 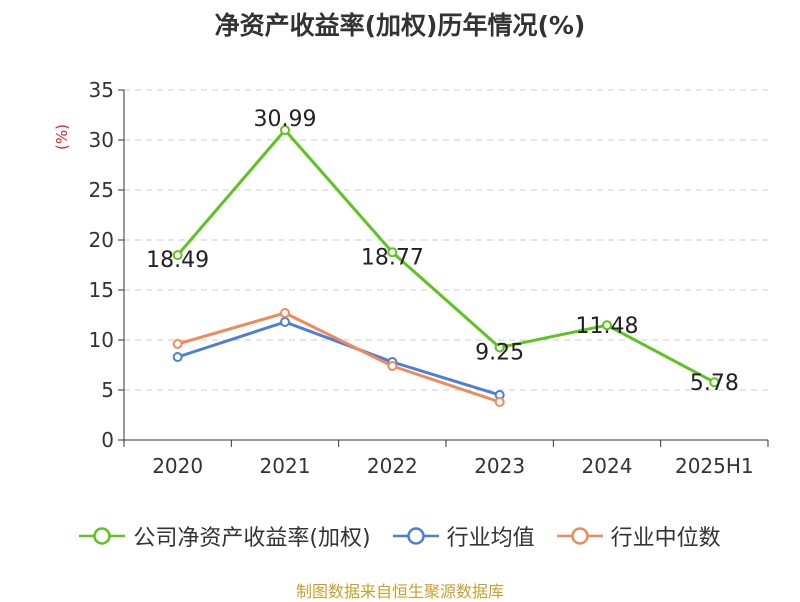 I want to click on x-tick-label: 2020, so click(x=177, y=466).